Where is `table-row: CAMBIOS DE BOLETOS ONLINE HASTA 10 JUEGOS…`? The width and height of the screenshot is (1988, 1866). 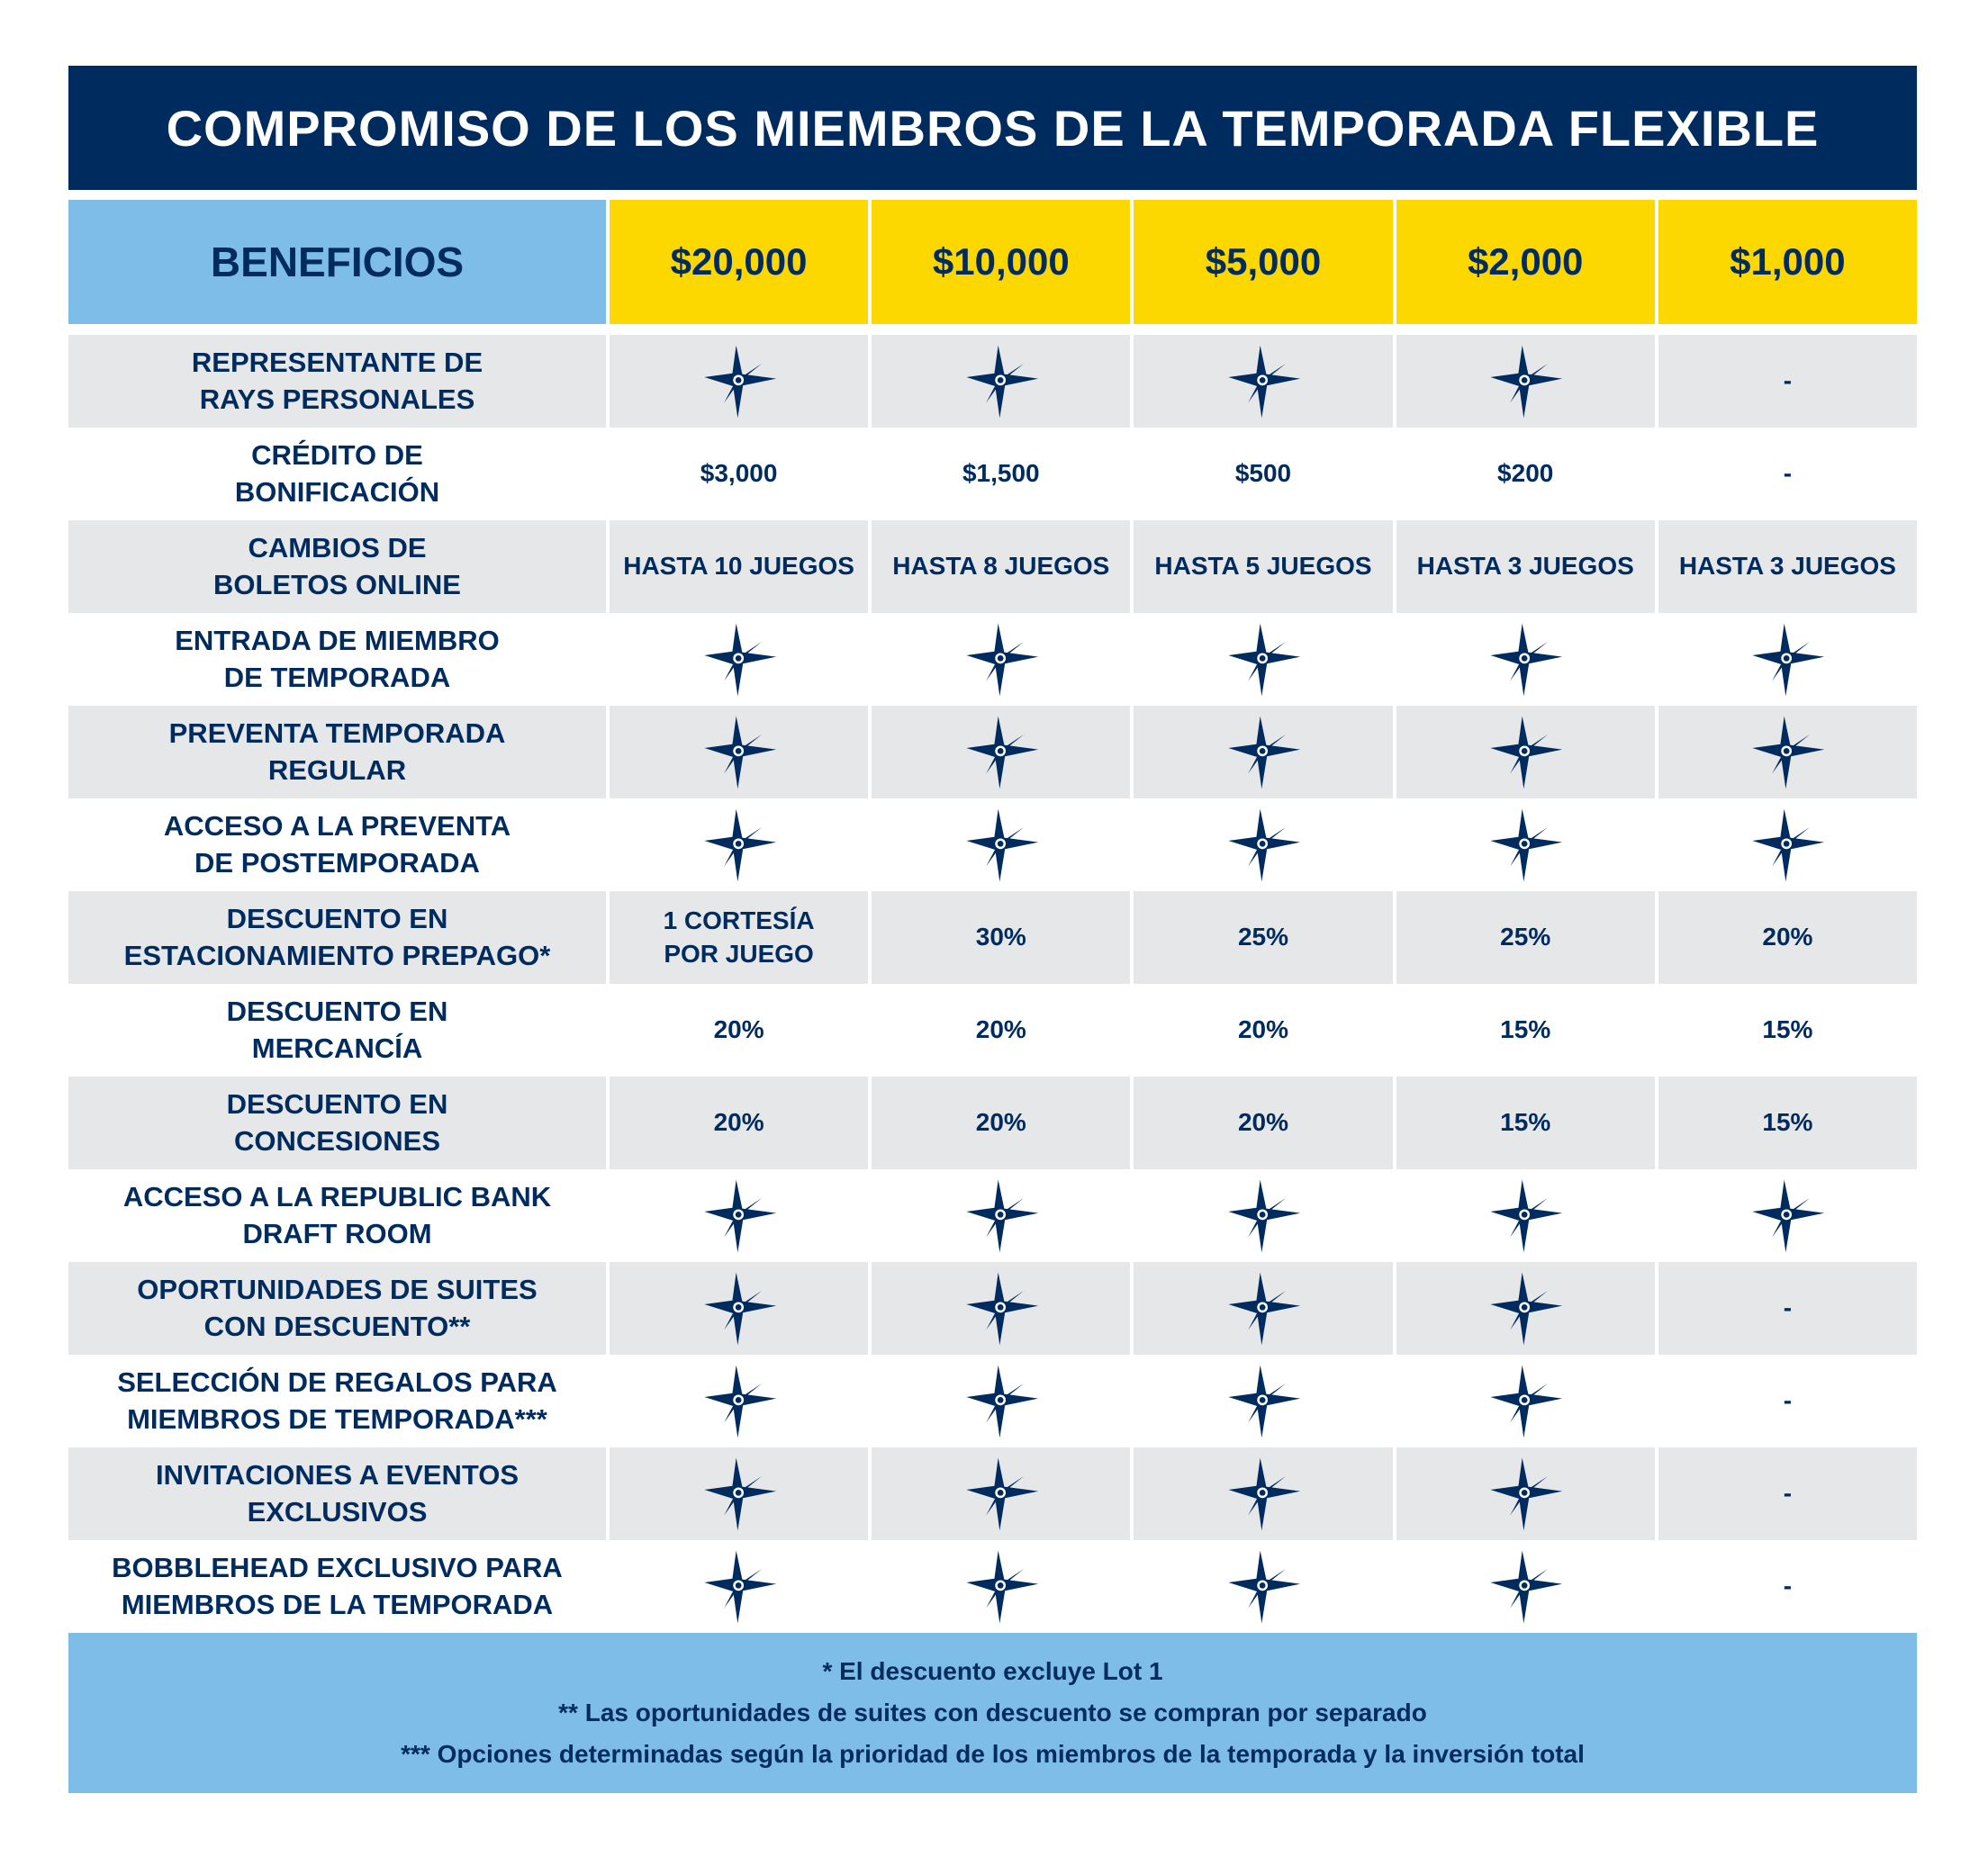 table-row: CAMBIOS DE BOLETOS ONLINE HASTA 10 JUEGOS… is located at coordinates (992, 566).